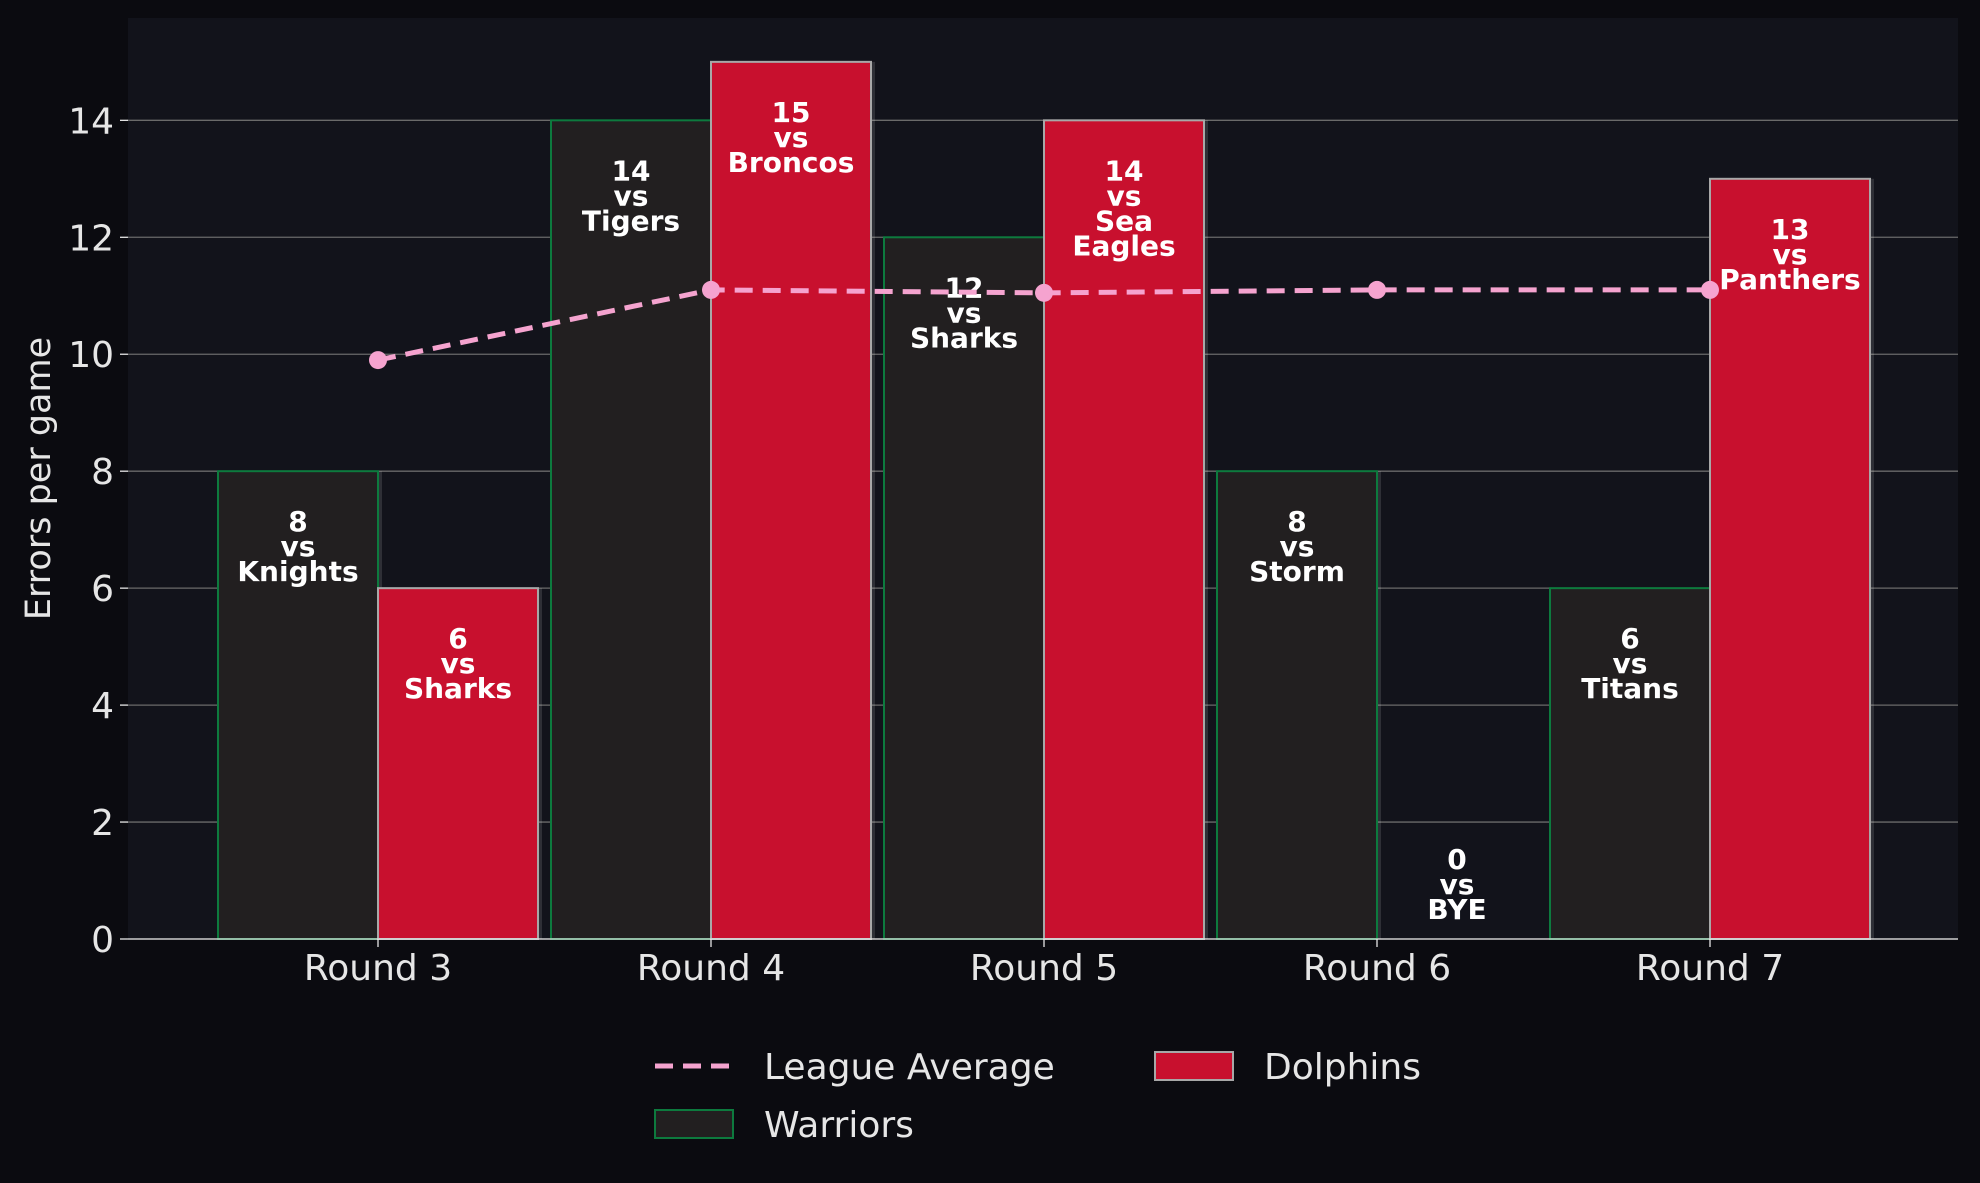 This screenshot has width=1980, height=1183. What do you see at coordinates (102, 940) in the screenshot?
I see `y-tick-label: 0` at bounding box center [102, 940].